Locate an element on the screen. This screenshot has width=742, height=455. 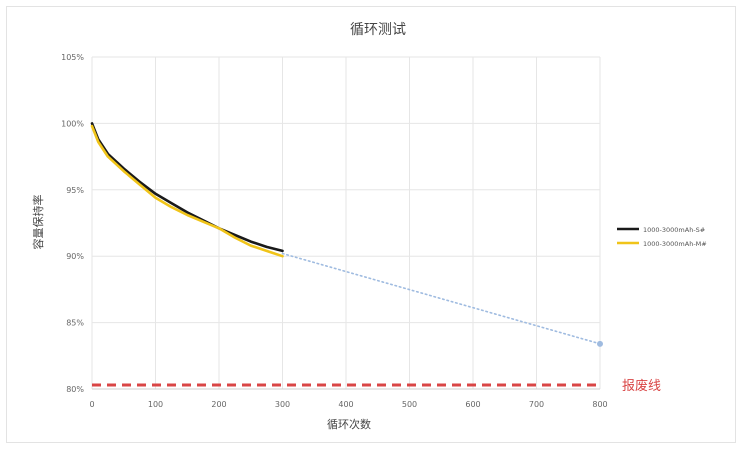
y-tick-label: 90% is located at coordinates (75, 256).